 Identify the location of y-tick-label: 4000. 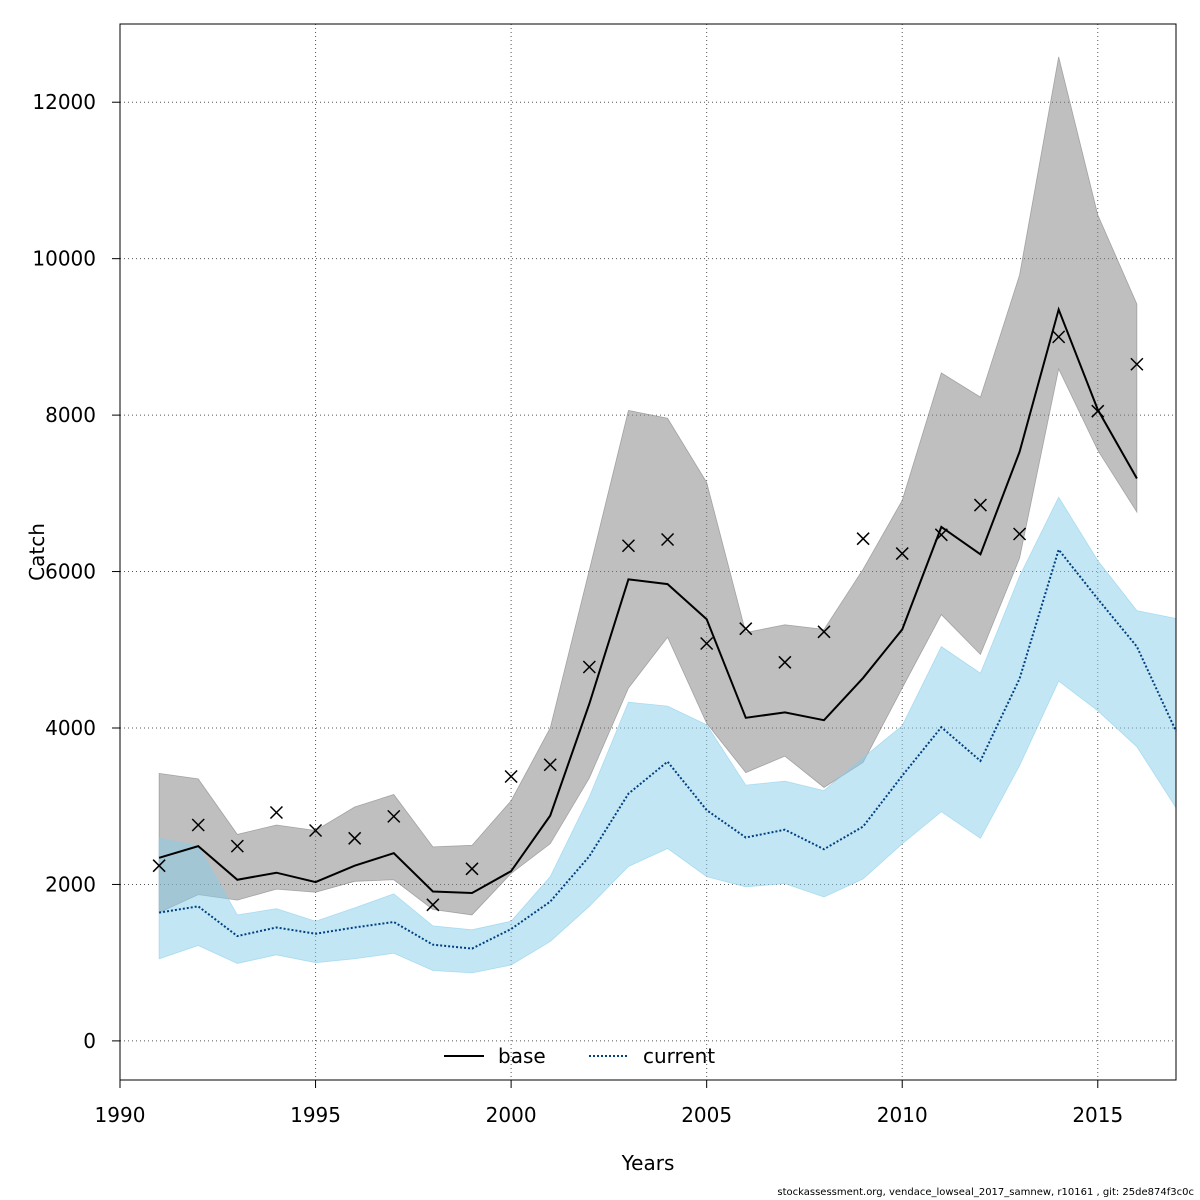
(70, 728).